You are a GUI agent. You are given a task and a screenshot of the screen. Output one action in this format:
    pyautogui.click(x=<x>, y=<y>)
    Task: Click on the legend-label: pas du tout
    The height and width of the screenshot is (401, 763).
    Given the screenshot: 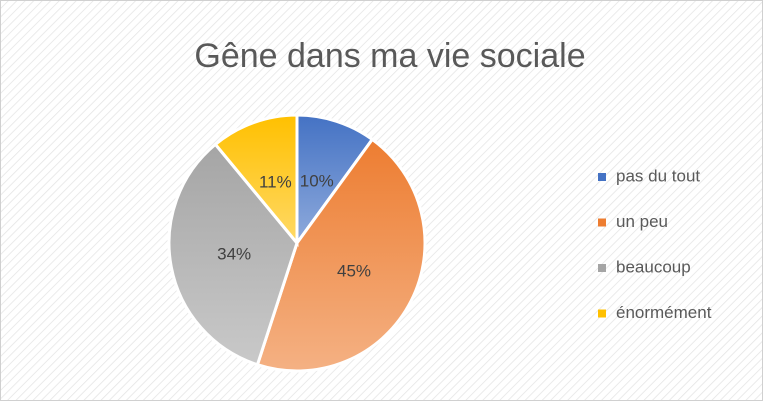 What is the action you would take?
    pyautogui.click(x=658, y=175)
    